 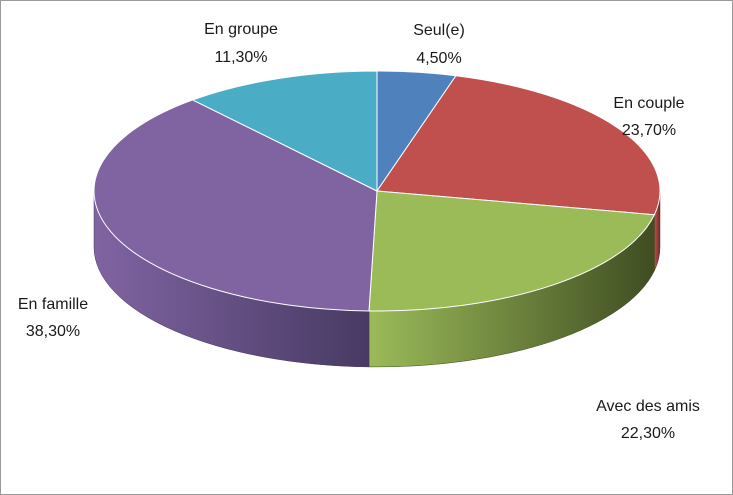 What do you see at coordinates (53, 331) in the screenshot?
I see `value-en-famille: 38,30%` at bounding box center [53, 331].